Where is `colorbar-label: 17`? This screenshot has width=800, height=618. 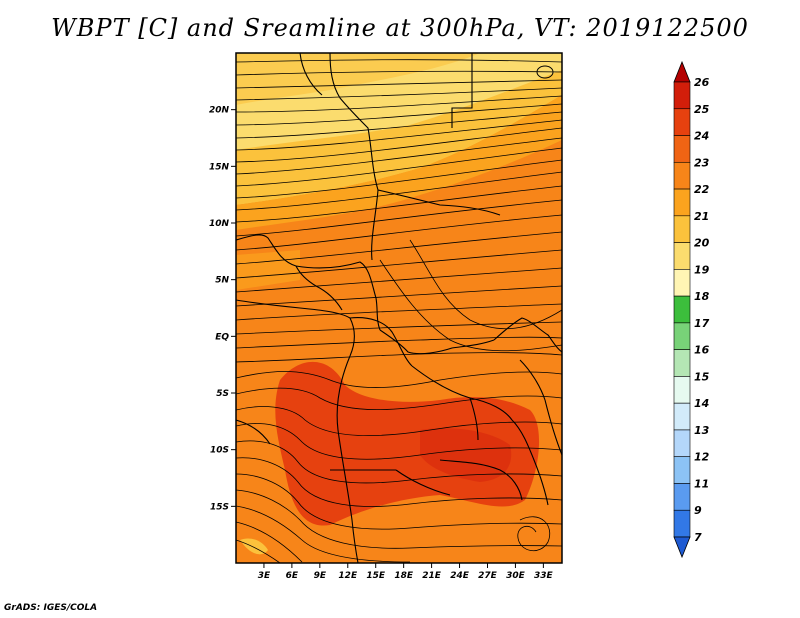 colorbar-label: 17 is located at coordinates (702, 323).